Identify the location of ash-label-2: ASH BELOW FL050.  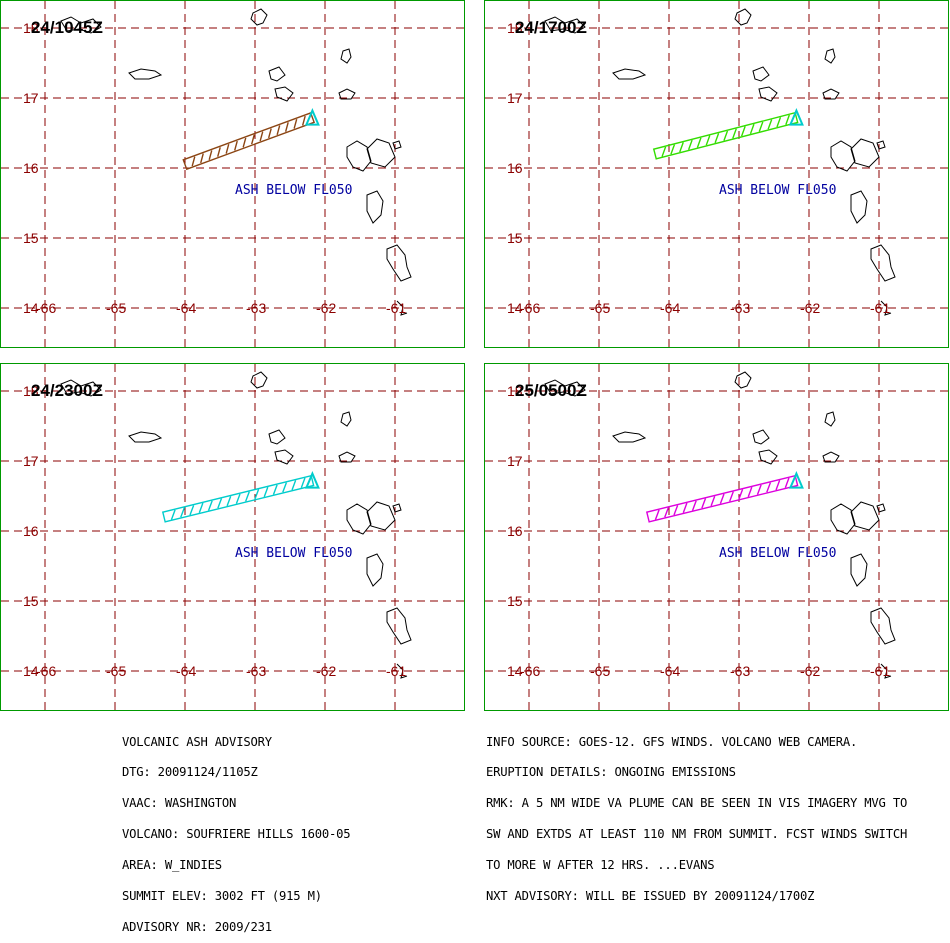
(778, 190).